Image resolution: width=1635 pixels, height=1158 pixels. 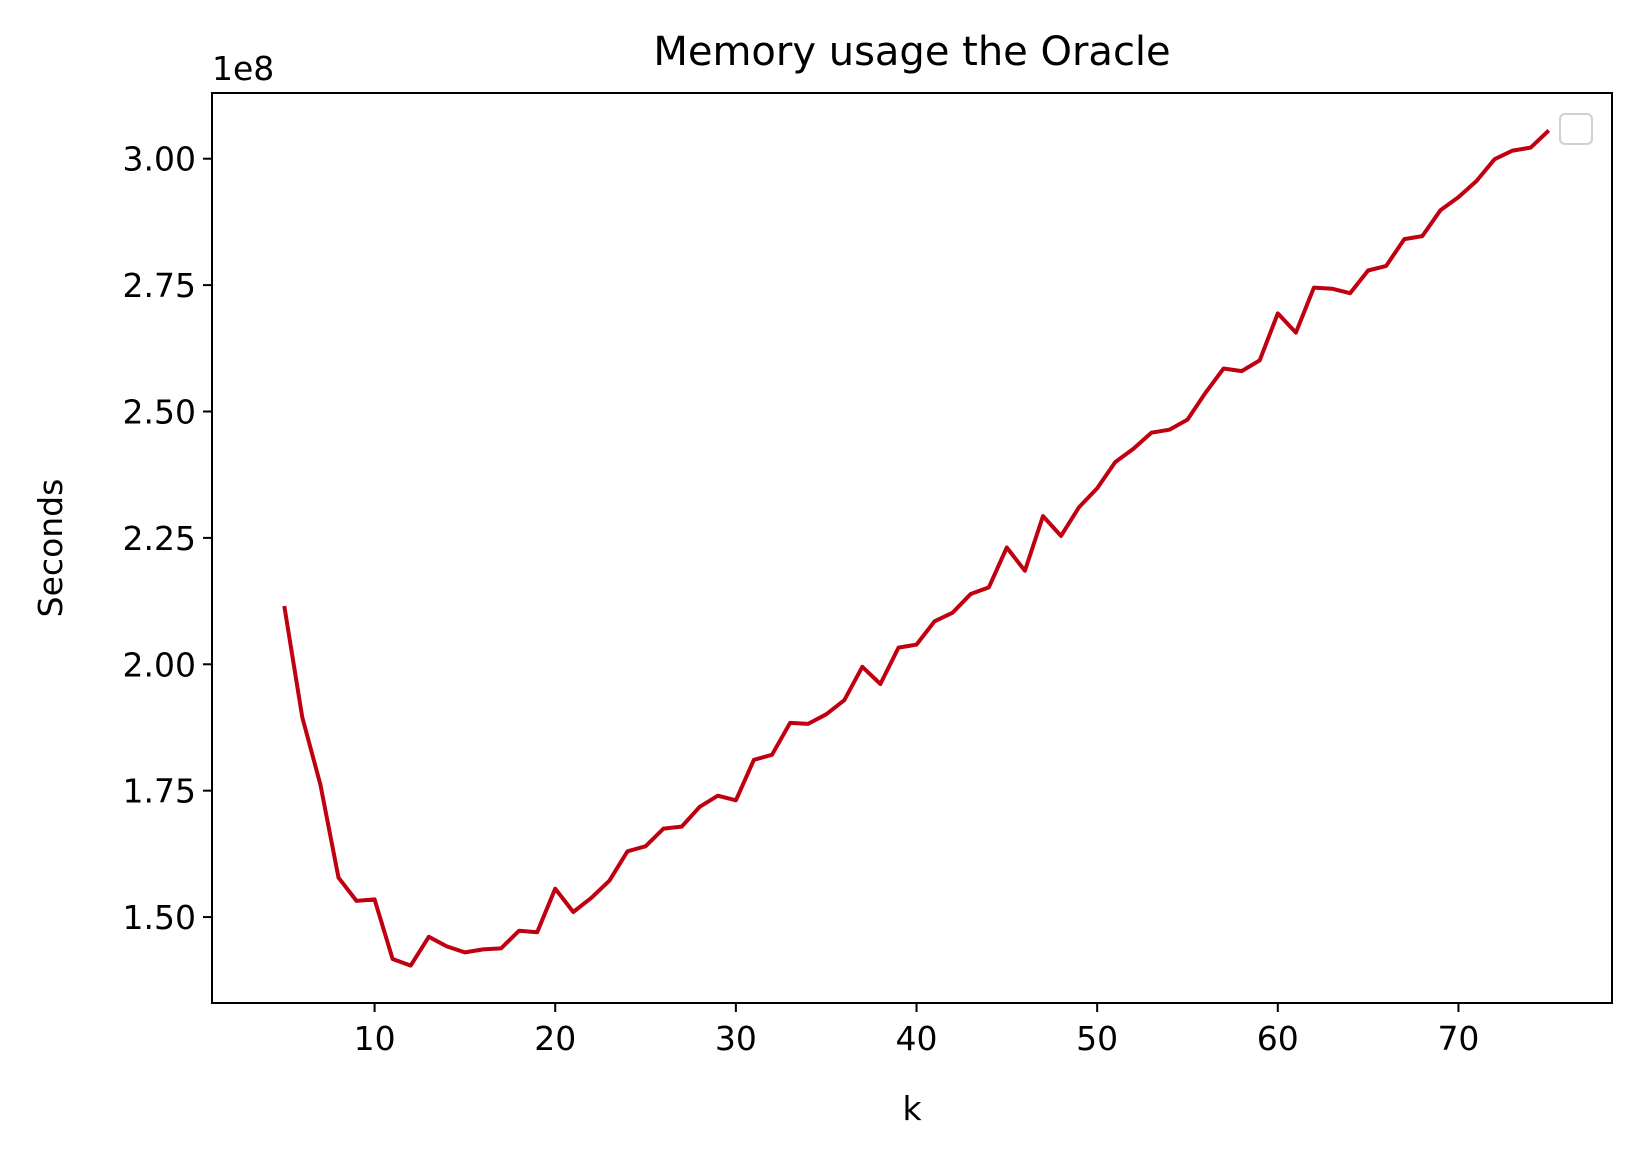 What do you see at coordinates (159, 159) in the screenshot?
I see `y-tick-label: 3.00` at bounding box center [159, 159].